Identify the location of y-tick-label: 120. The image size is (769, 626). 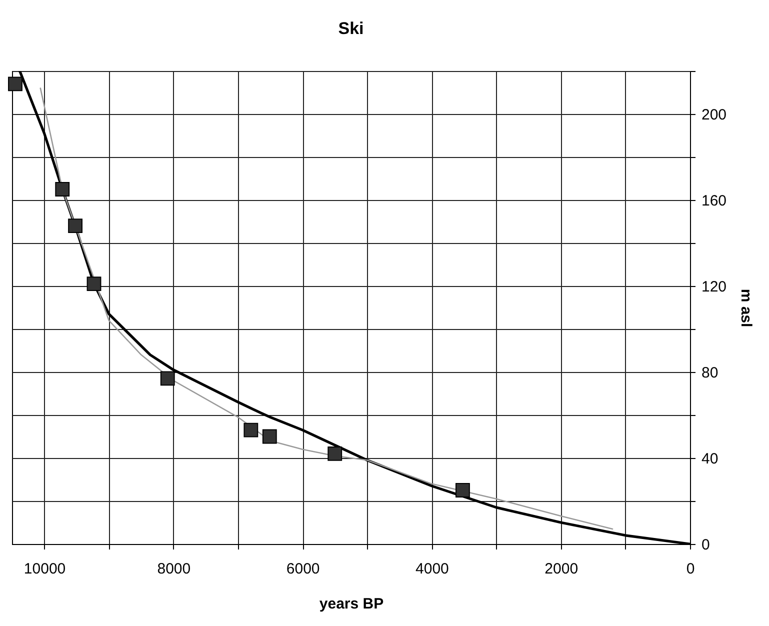
(714, 287).